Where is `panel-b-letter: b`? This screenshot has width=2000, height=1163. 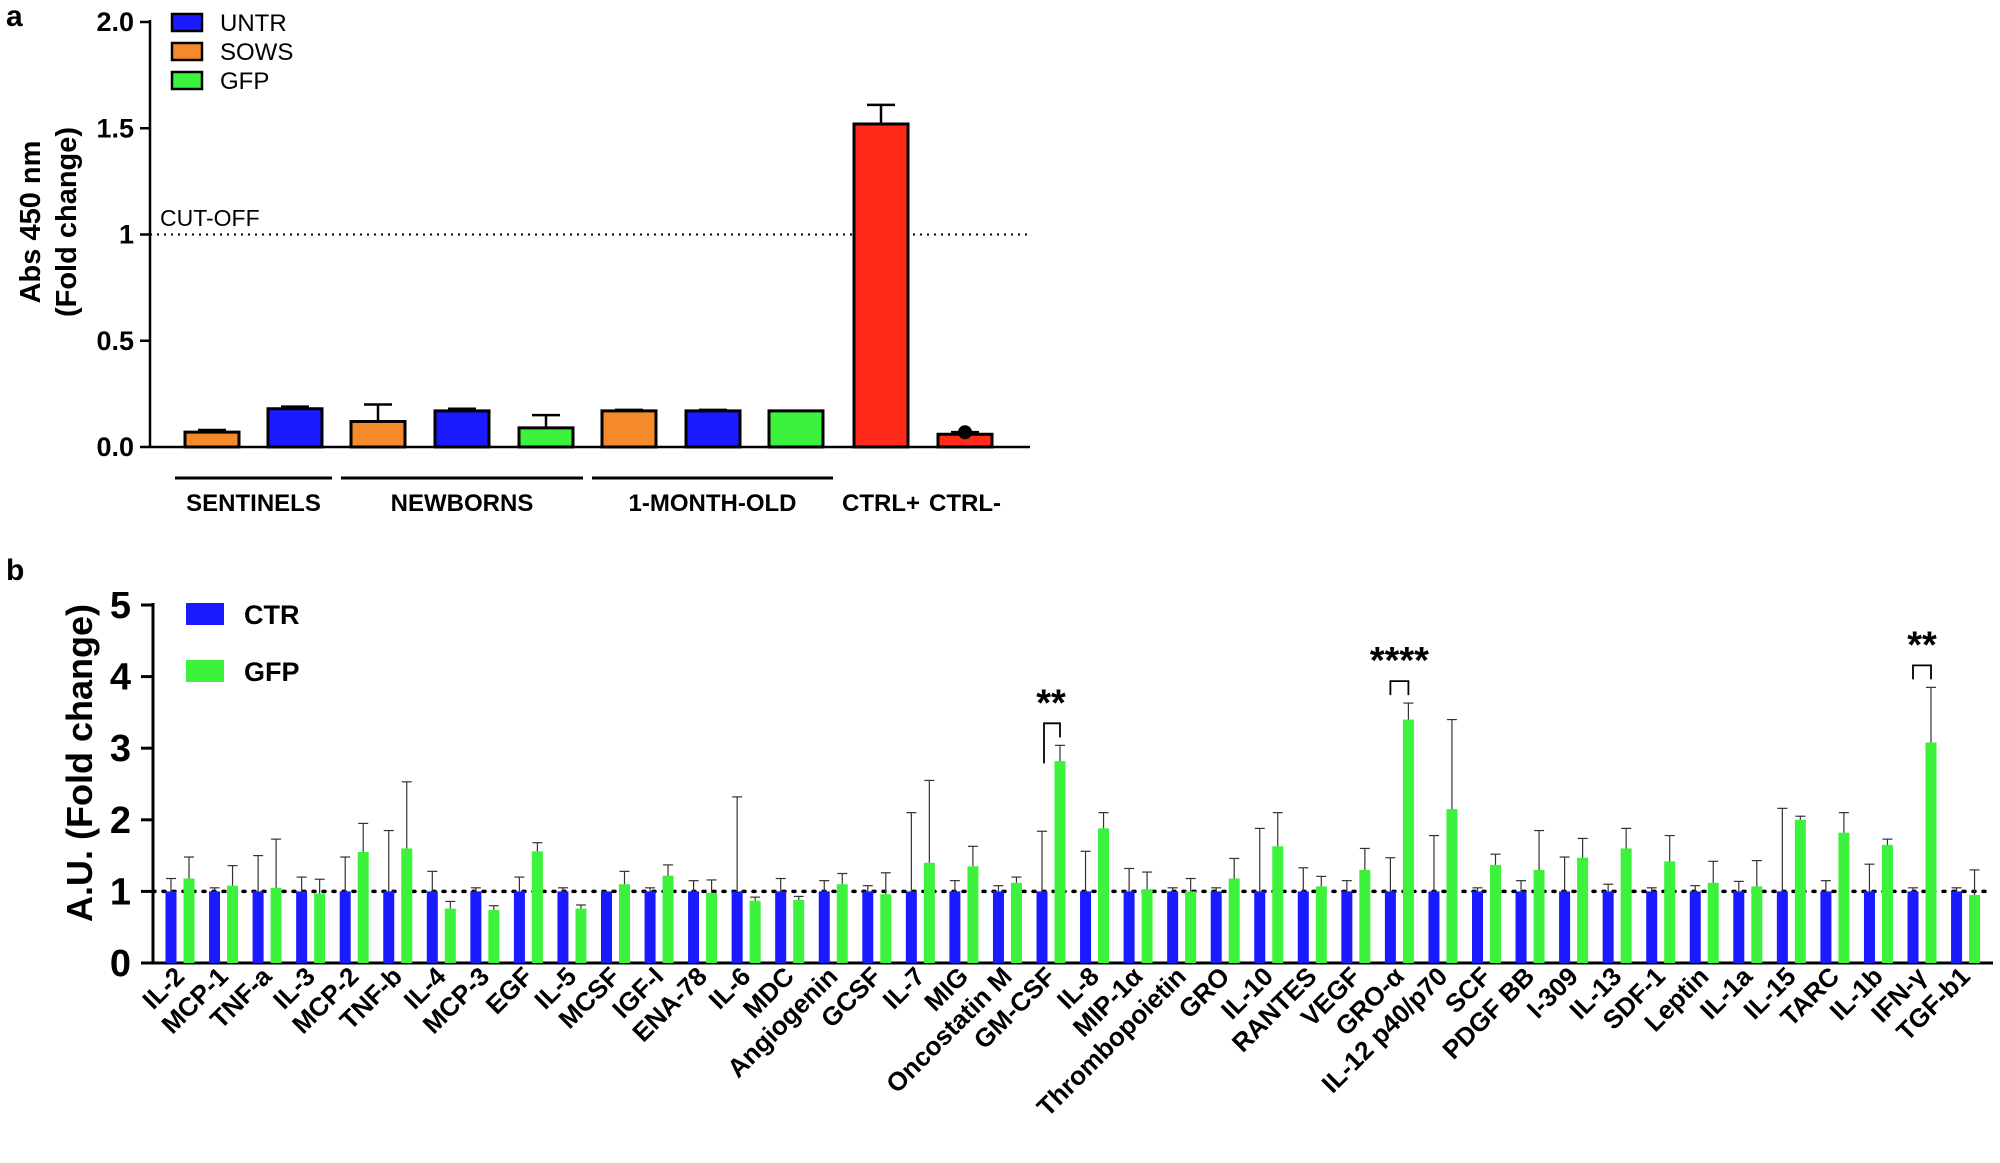 panel-b-letter: b is located at coordinates (15, 570).